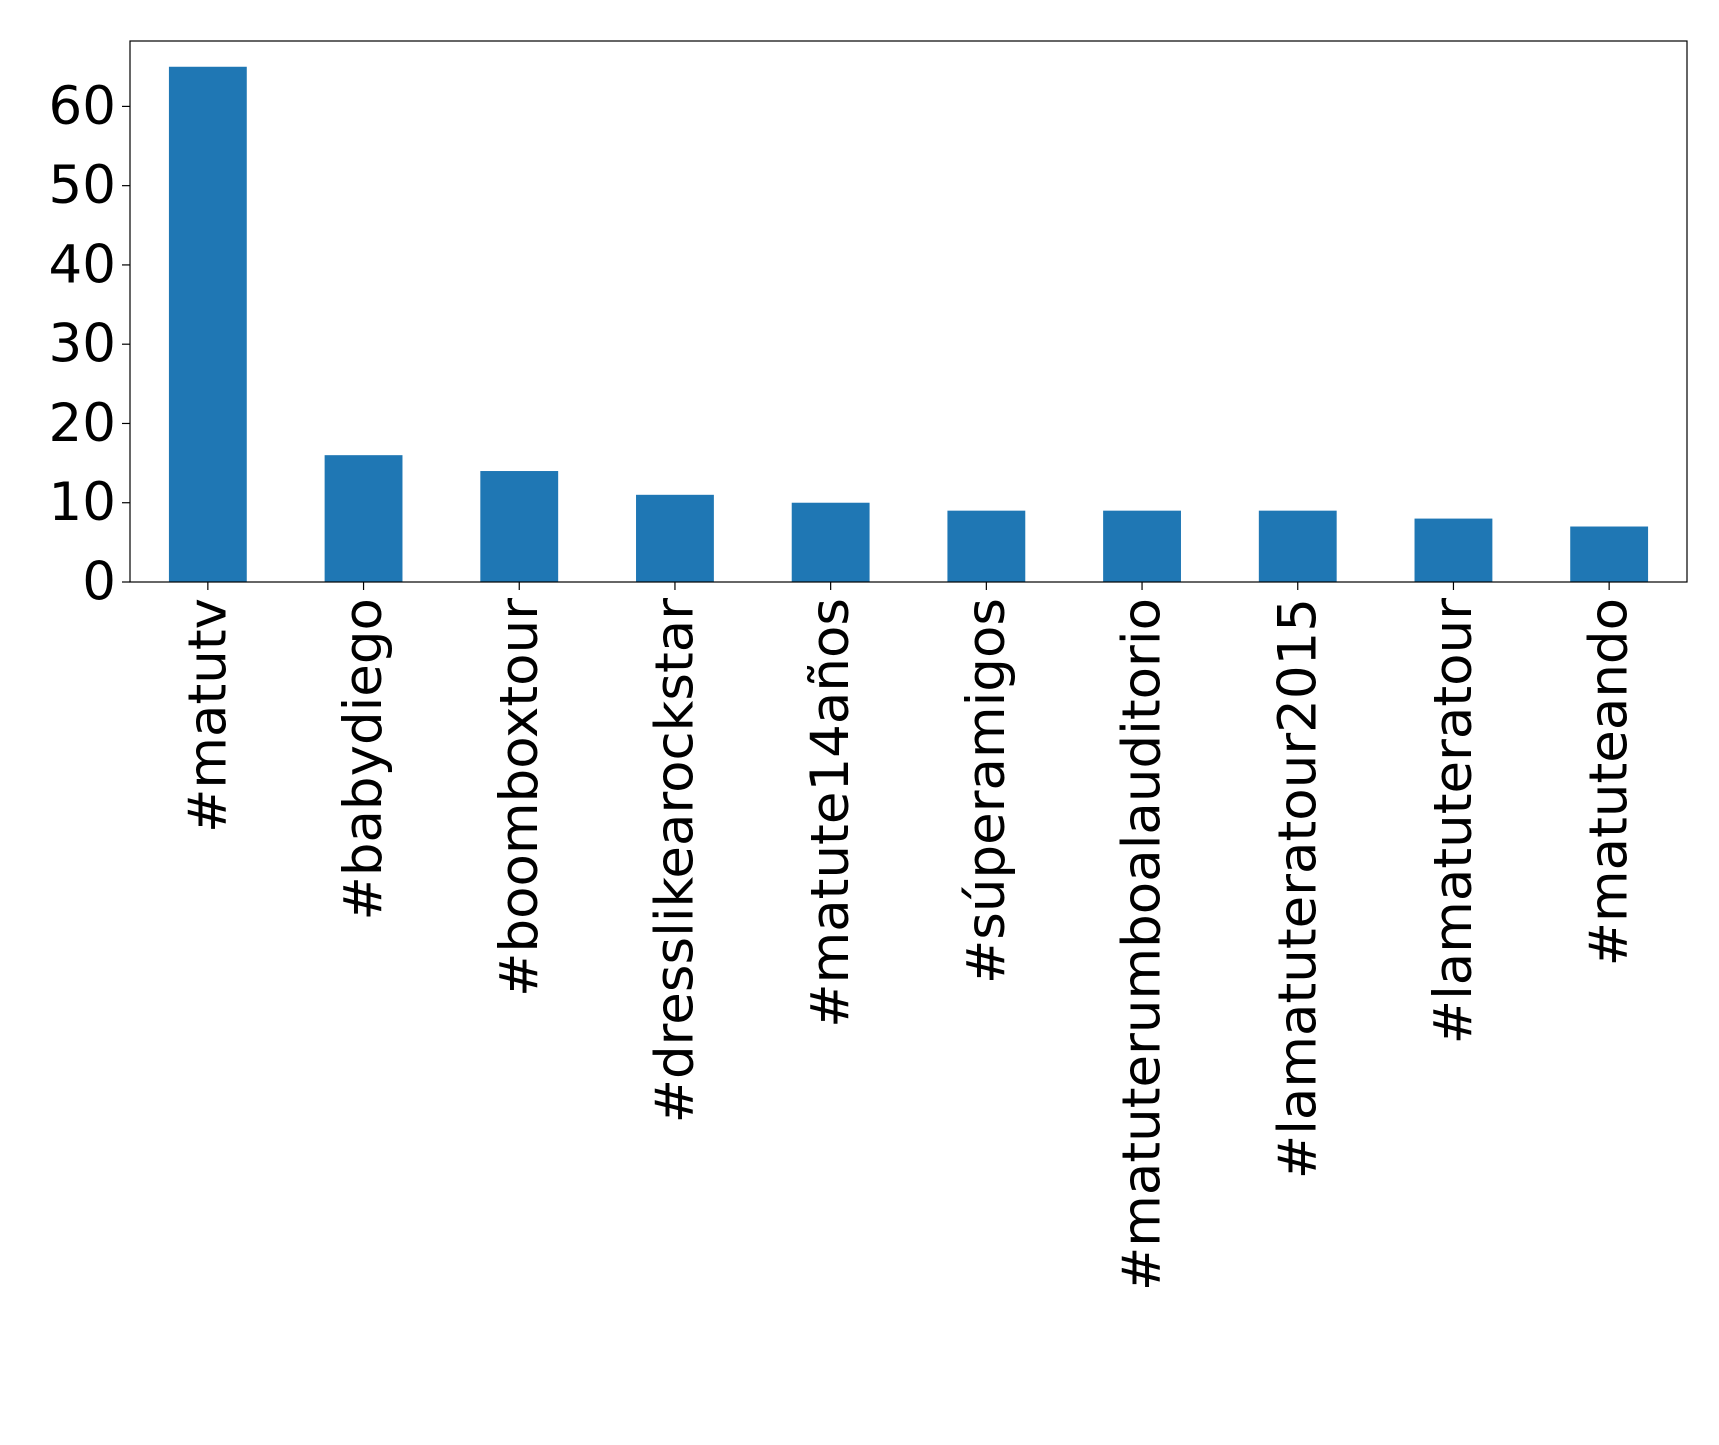  What do you see at coordinates (674, 861) in the screenshot?
I see `x-tick-label: #dresslikearockstar` at bounding box center [674, 861].